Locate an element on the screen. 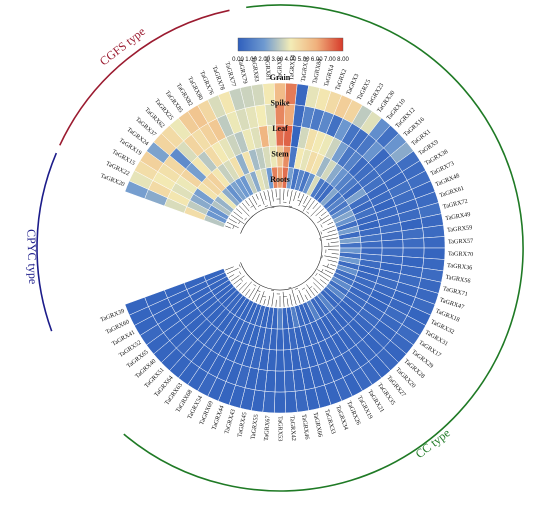  gene-label: TaGRX44 is located at coordinates (218, 418).